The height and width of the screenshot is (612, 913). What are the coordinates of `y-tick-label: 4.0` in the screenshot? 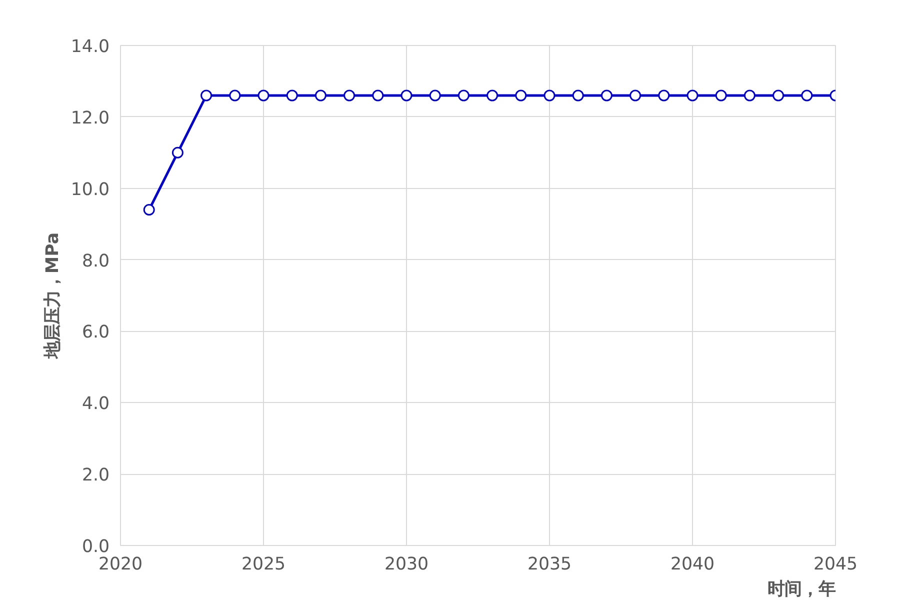 It's located at (96, 404).